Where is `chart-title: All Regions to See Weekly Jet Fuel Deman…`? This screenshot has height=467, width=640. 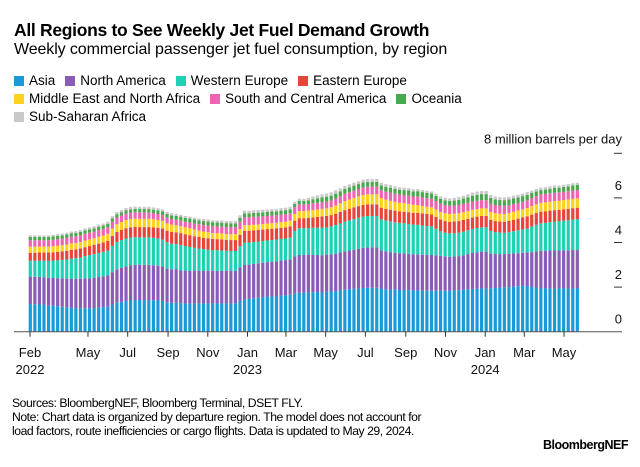 chart-title: All Regions to See Weekly Jet Fuel Deman… is located at coordinates (222, 30).